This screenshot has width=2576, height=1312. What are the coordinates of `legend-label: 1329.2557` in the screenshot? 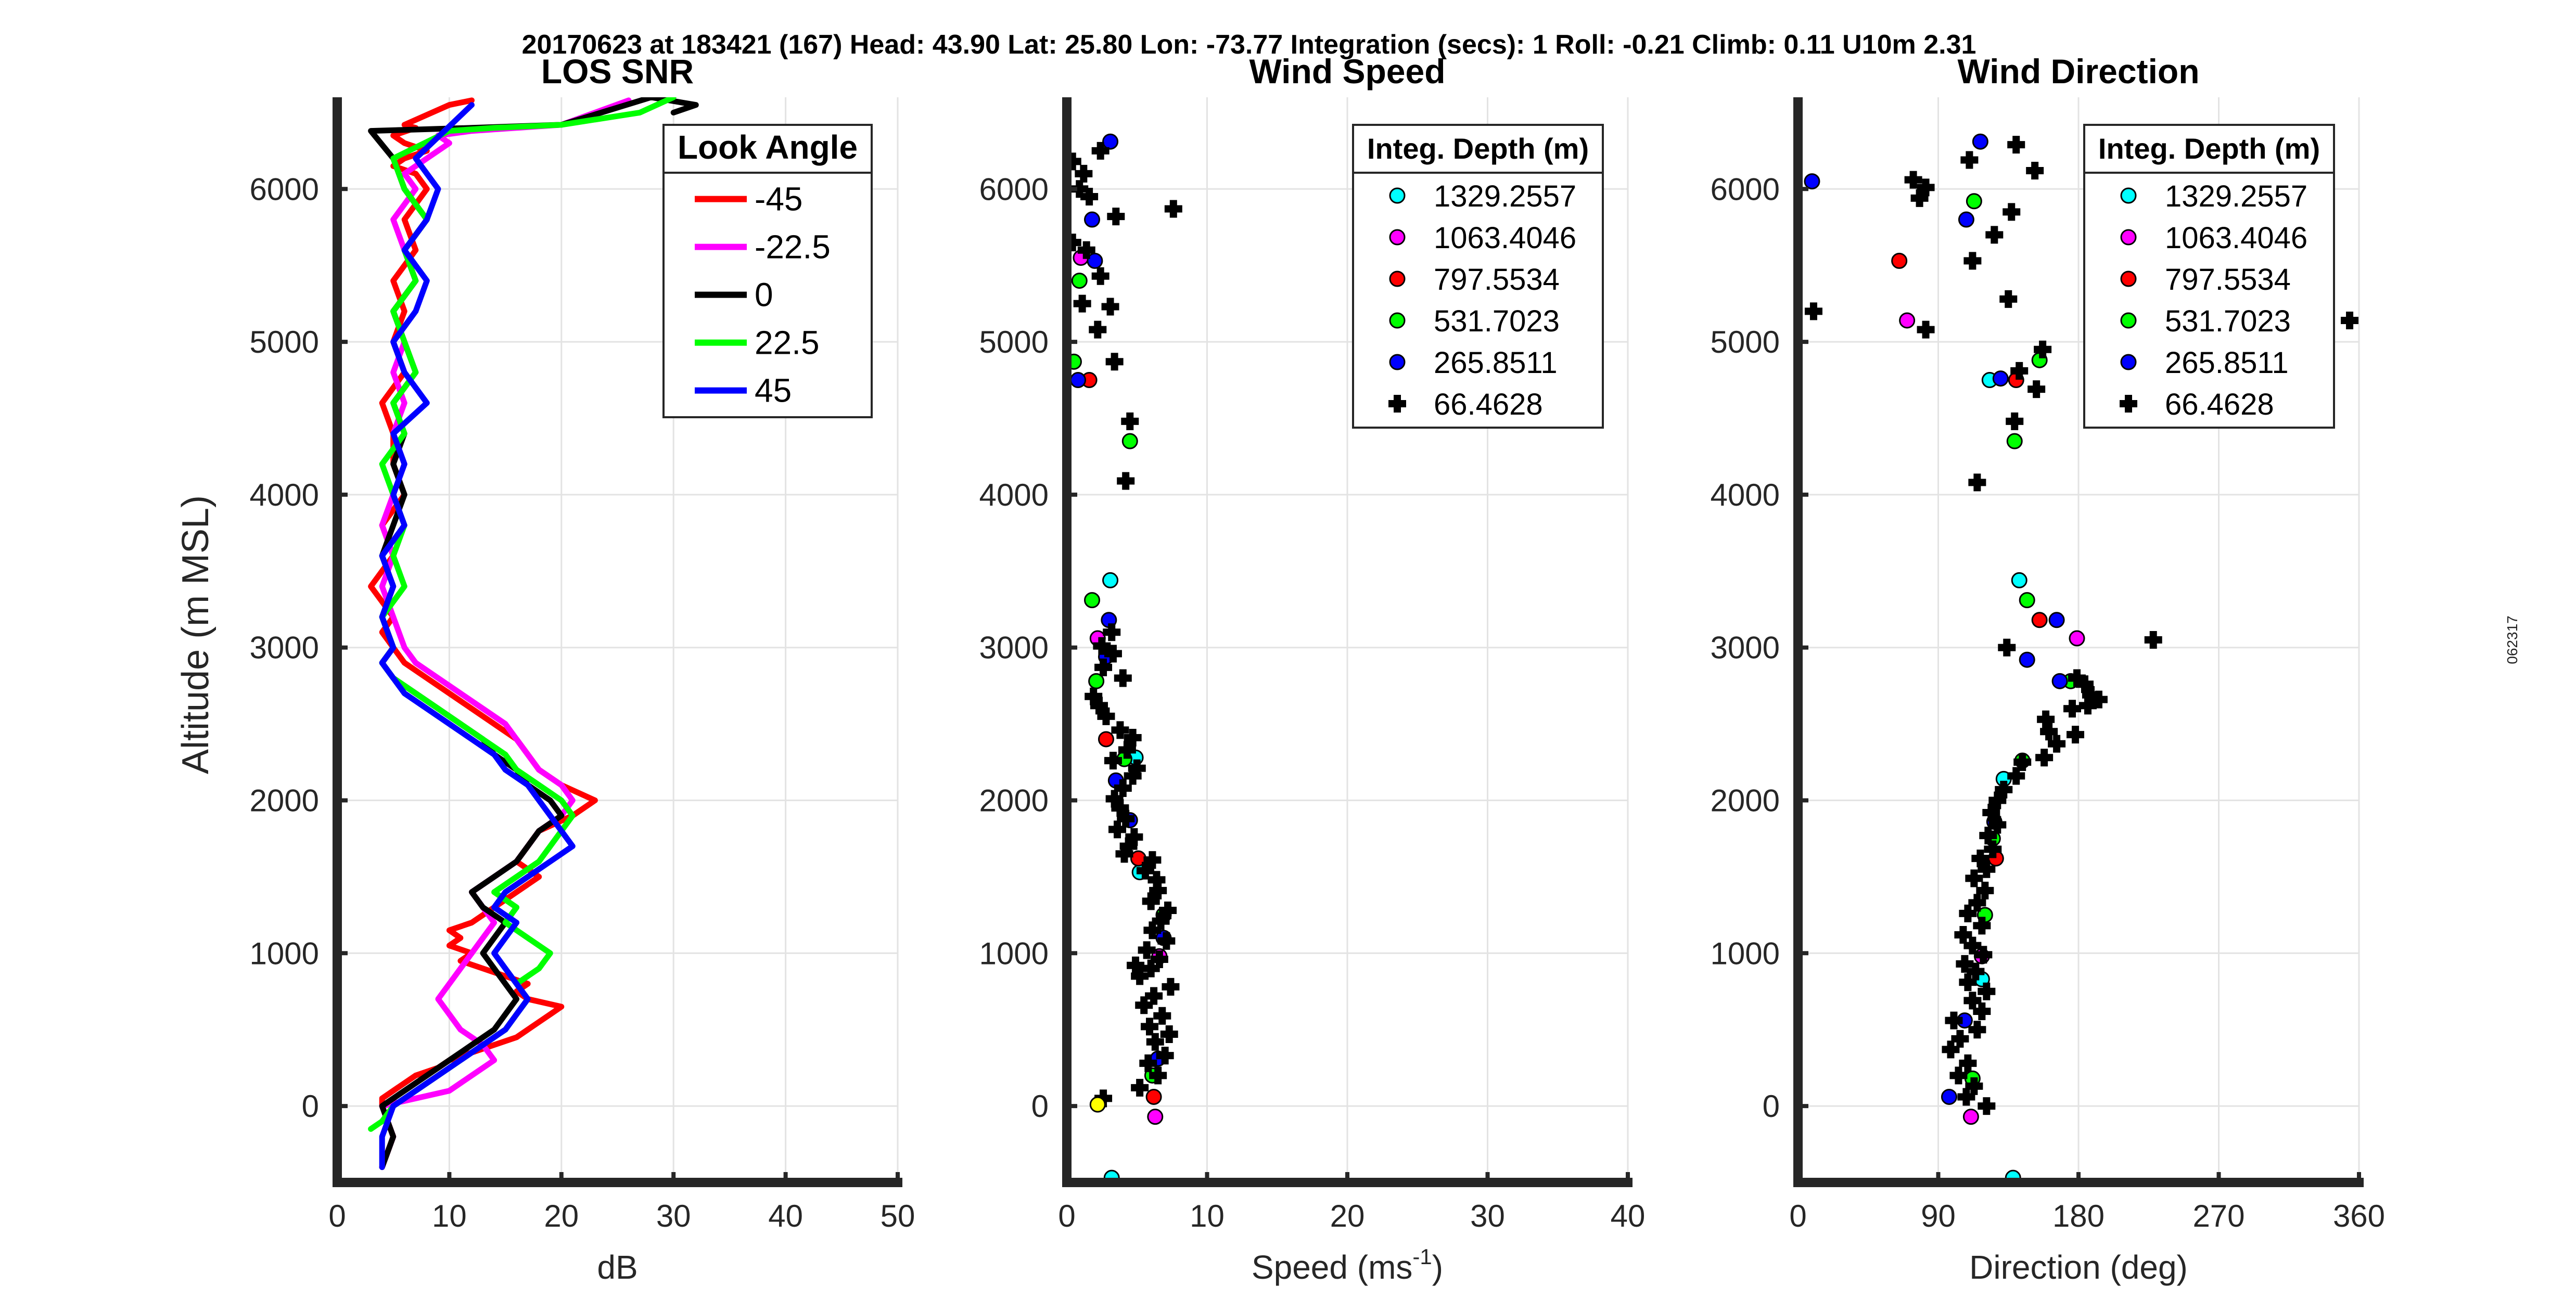 It's located at (2236, 196).